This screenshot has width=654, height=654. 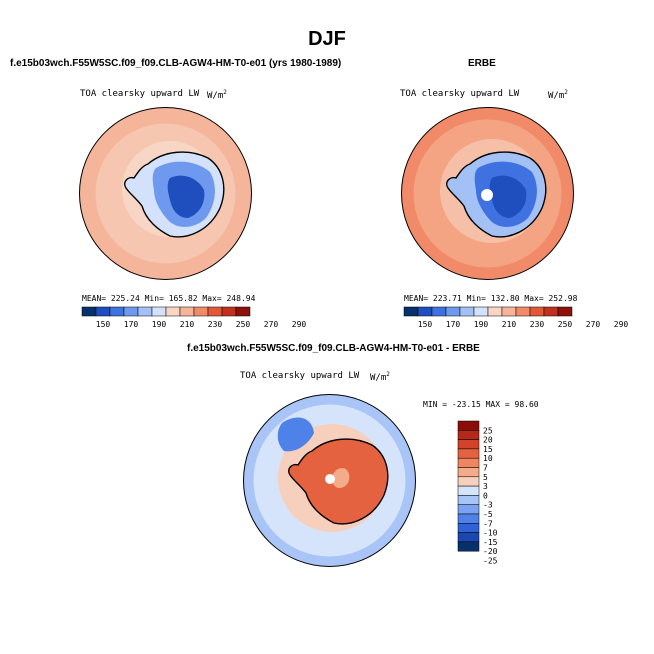 What do you see at coordinates (593, 324) in the screenshot?
I see `panel-2-colorbar-tick: 270` at bounding box center [593, 324].